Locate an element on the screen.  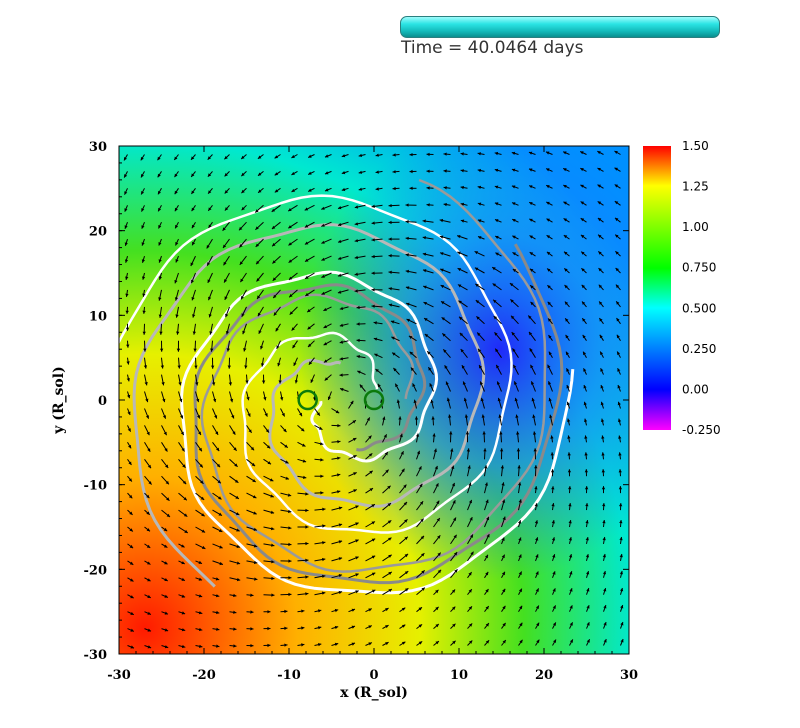
y-tick-label: -10 is located at coordinates (96, 486).